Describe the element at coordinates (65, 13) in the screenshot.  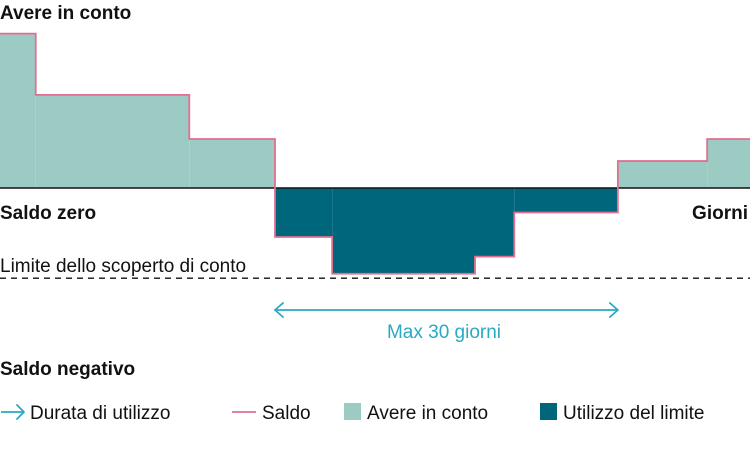
I see `top-label: Avere in conto` at that location.